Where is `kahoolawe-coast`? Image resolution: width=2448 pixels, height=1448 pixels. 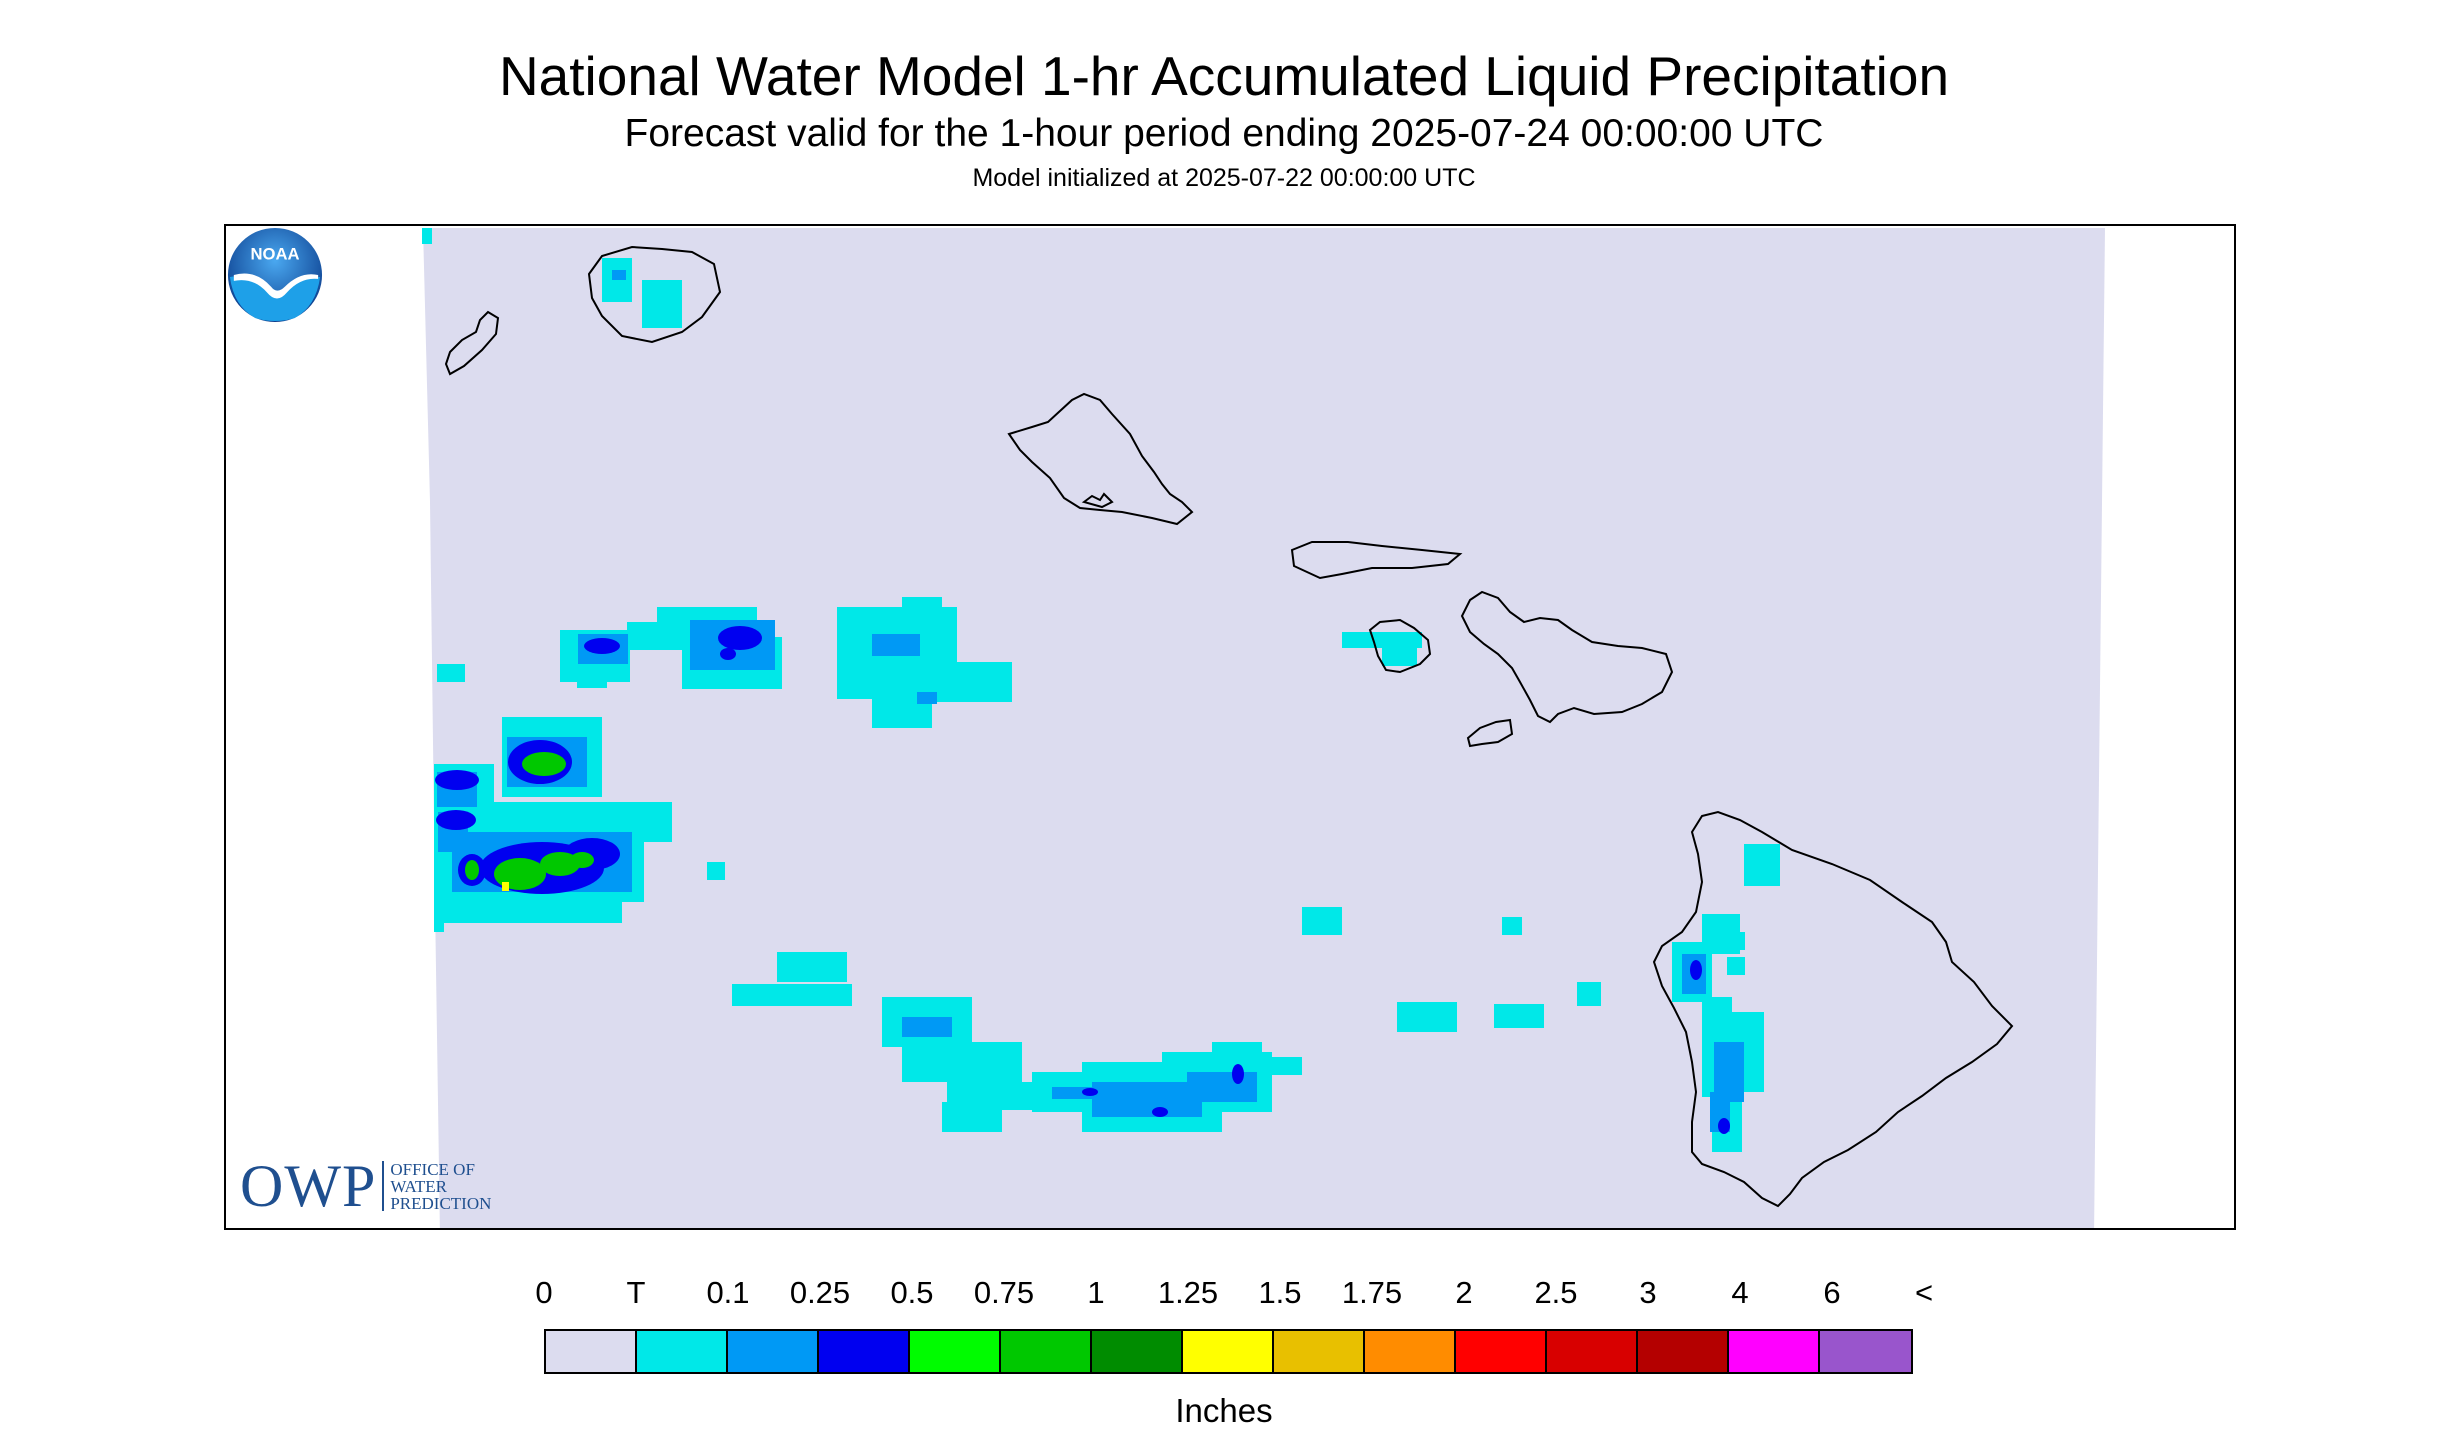
kahoolawe-coast is located at coordinates (1490, 733).